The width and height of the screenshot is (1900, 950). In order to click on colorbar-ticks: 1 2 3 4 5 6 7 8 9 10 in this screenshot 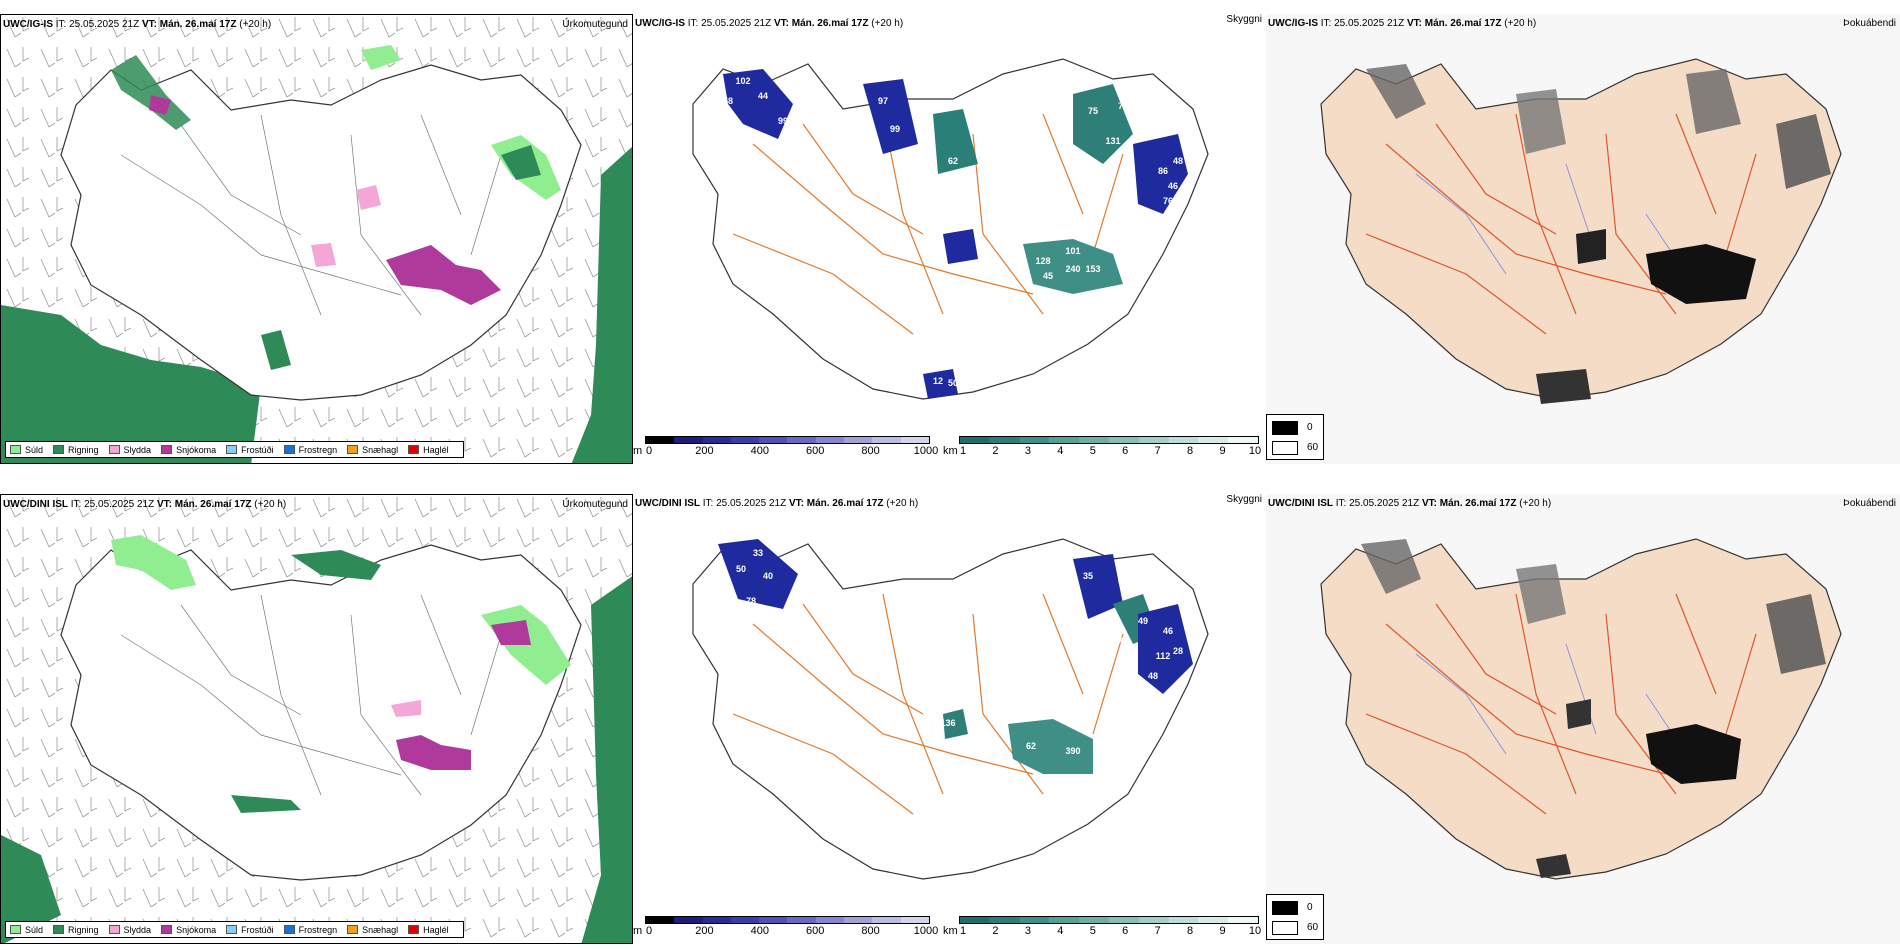, I will do `click(1110, 932)`.